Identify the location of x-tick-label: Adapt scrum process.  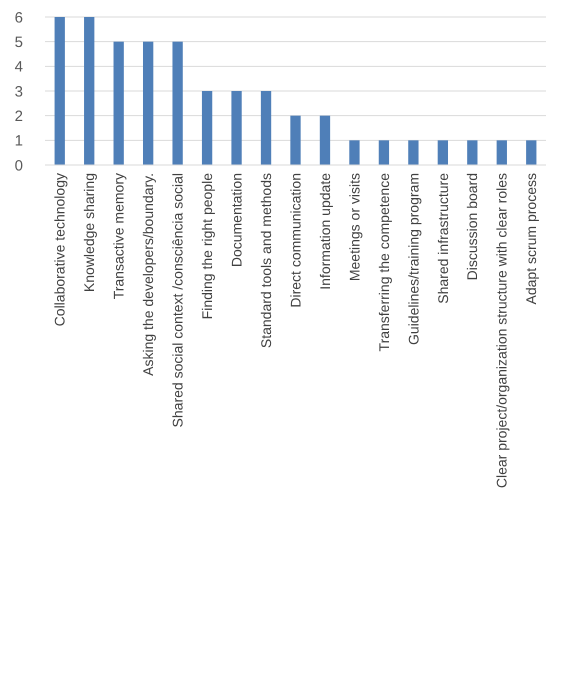
(531, 238).